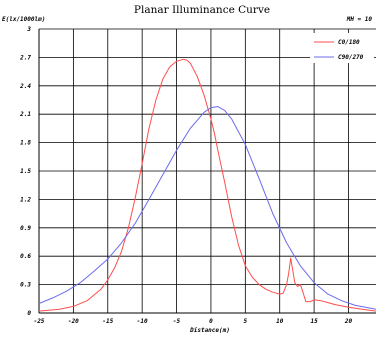 The height and width of the screenshot is (339, 377). I want to click on y-tick-label: 0, so click(29, 313).